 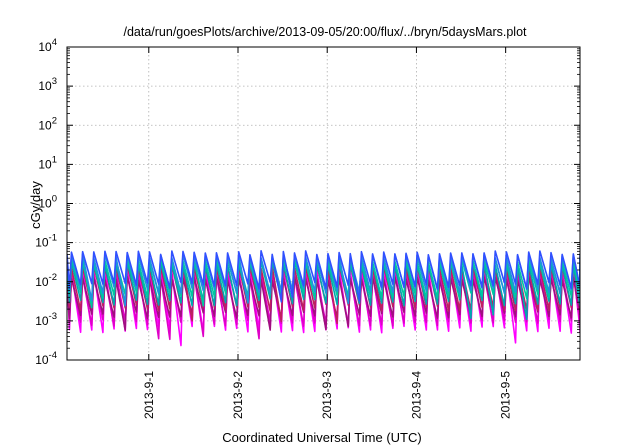 What do you see at coordinates (35, 205) in the screenshot?
I see `y-axis-label: cGy/day` at bounding box center [35, 205].